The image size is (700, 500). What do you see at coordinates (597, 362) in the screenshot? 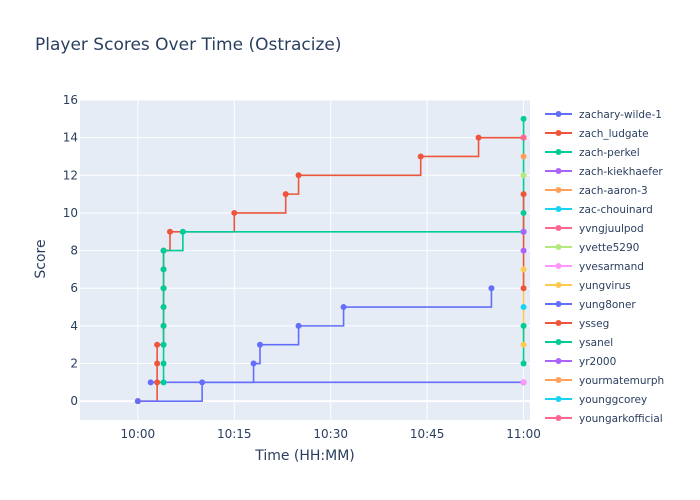
I see `legend-label: yr2000` at bounding box center [597, 362].